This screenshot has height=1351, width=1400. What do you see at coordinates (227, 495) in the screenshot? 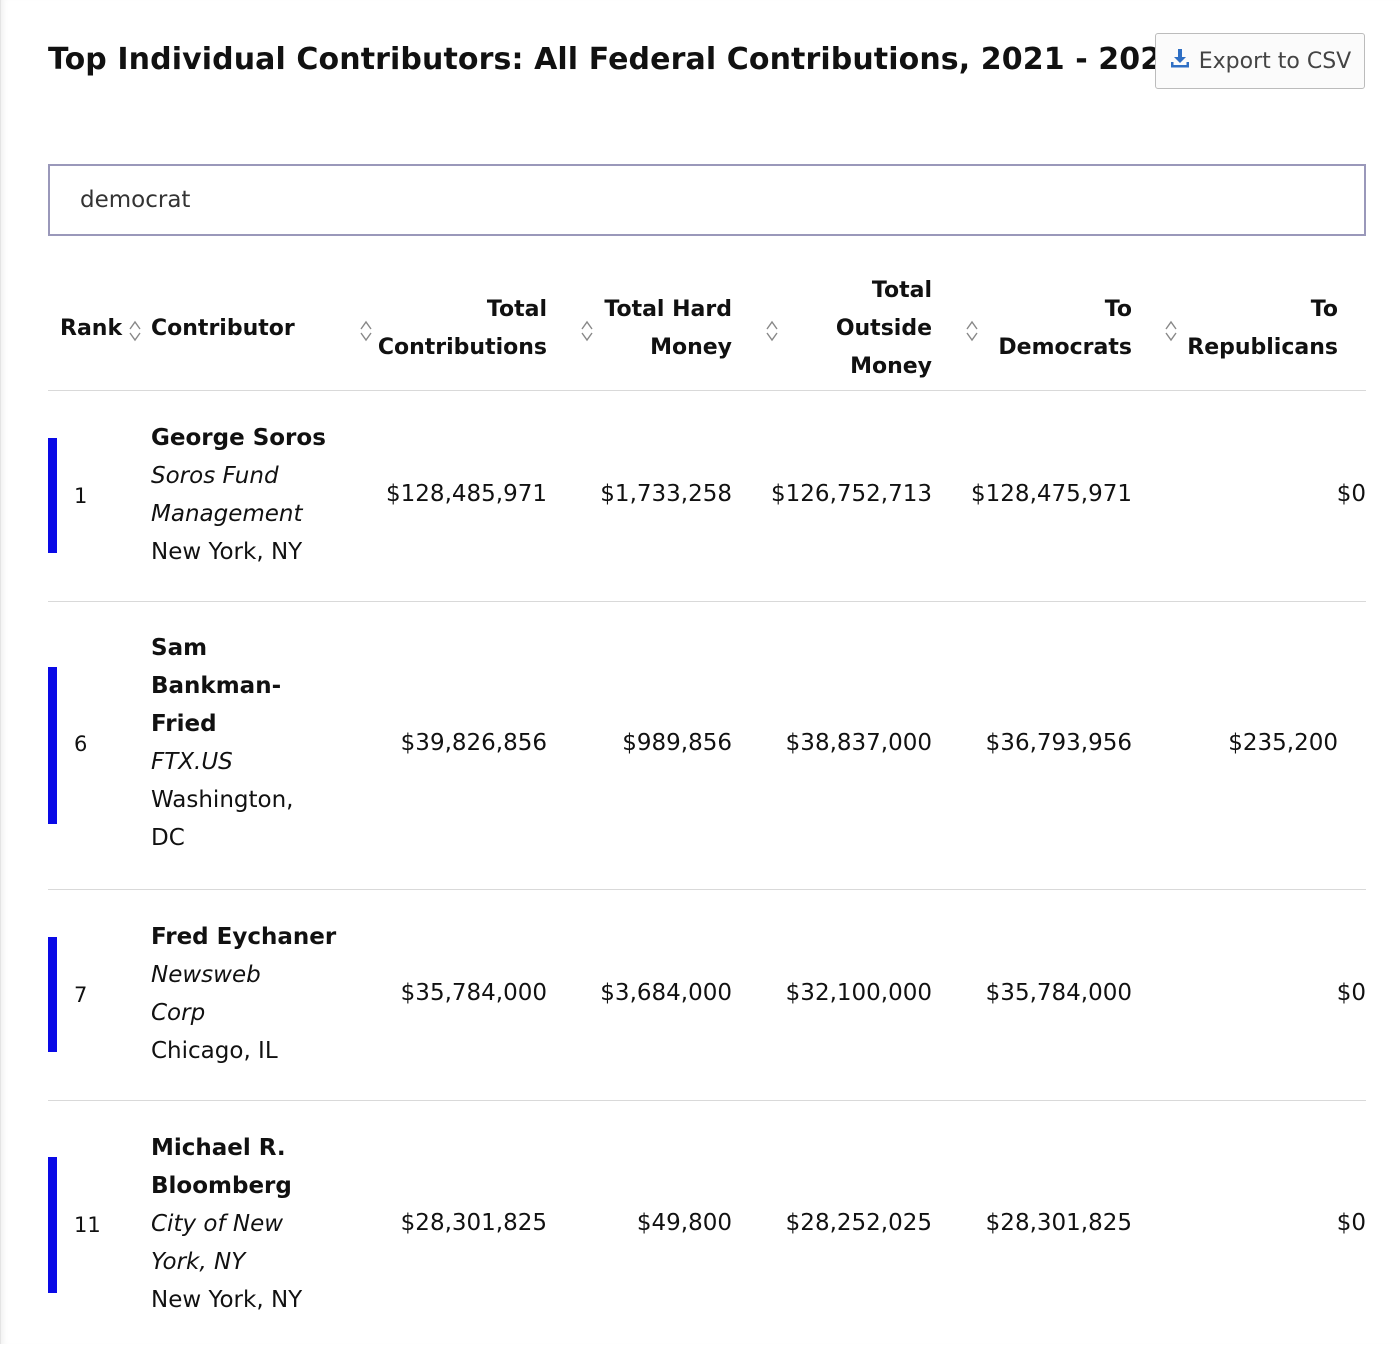
I see `contributor-org: Soros Fund Management` at bounding box center [227, 495].